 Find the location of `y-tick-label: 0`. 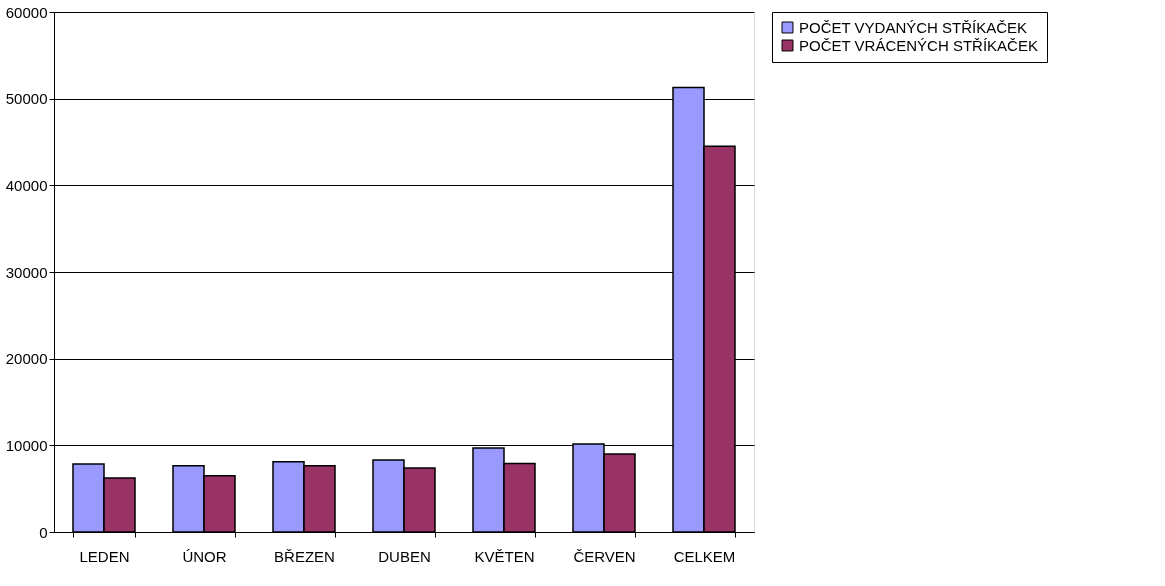

y-tick-label: 0 is located at coordinates (43, 532).